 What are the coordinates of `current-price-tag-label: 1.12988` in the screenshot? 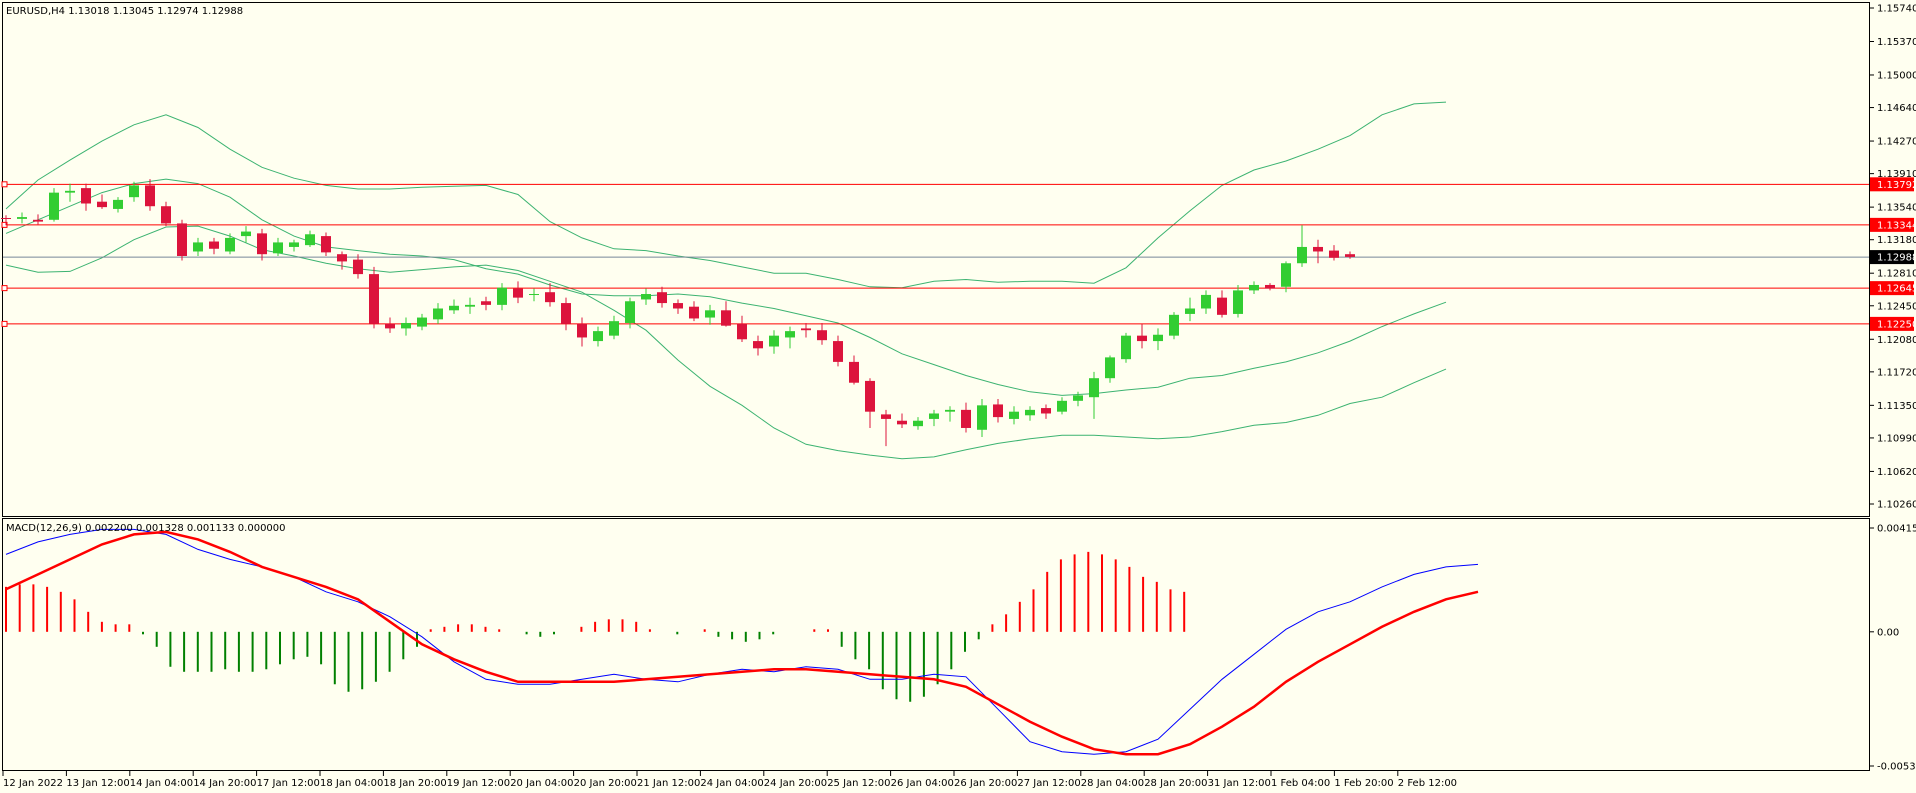 It's located at (1896, 258).